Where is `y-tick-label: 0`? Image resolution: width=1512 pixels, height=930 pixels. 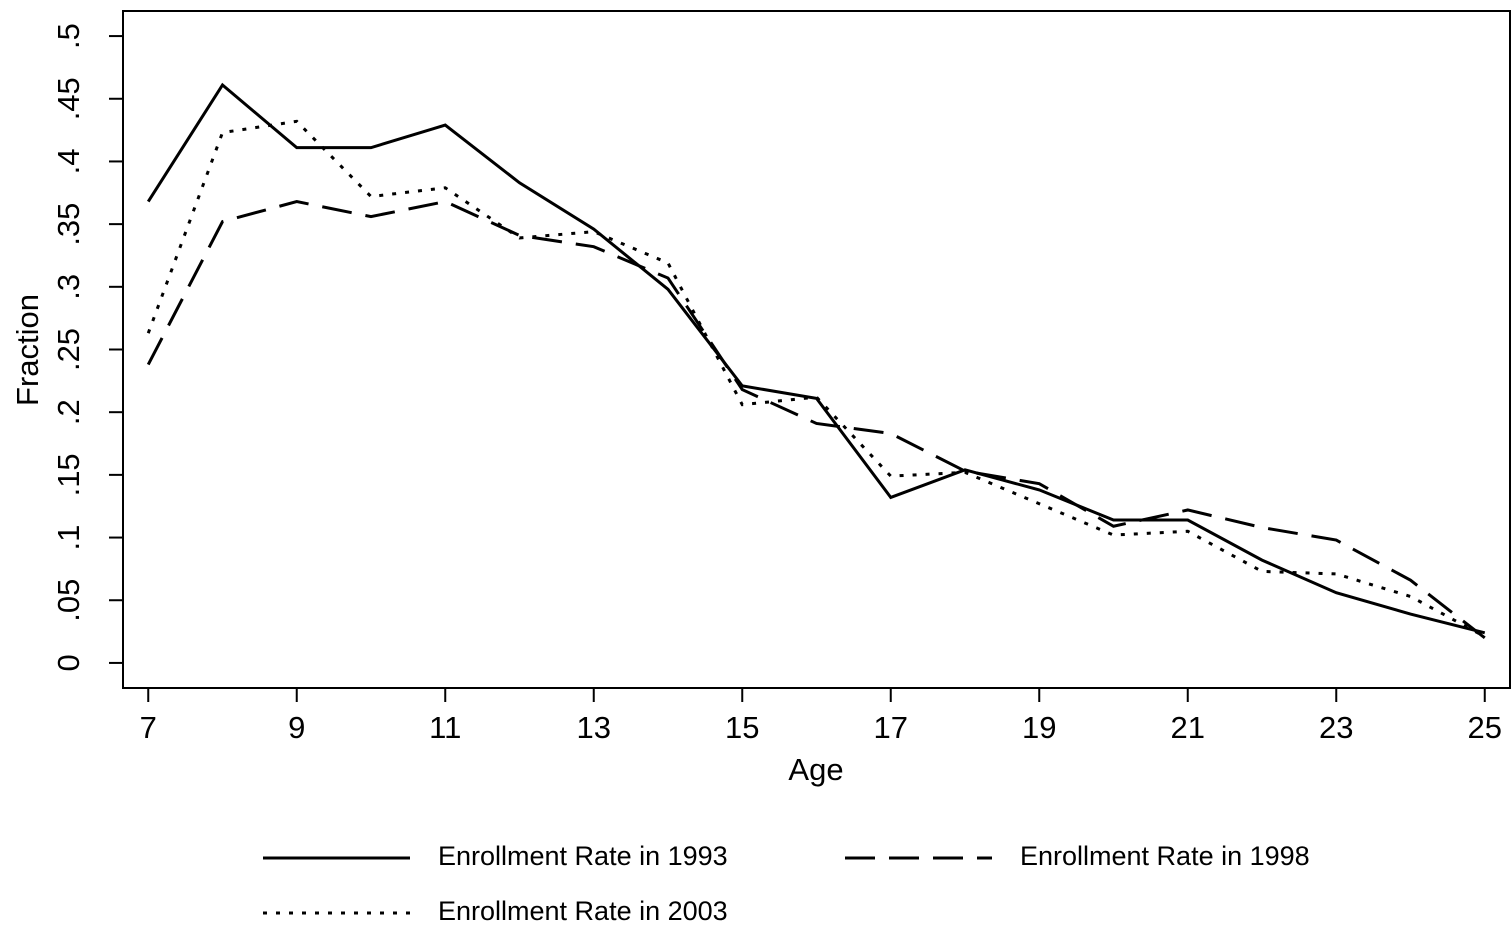
y-tick-label: 0 is located at coordinates (68, 662).